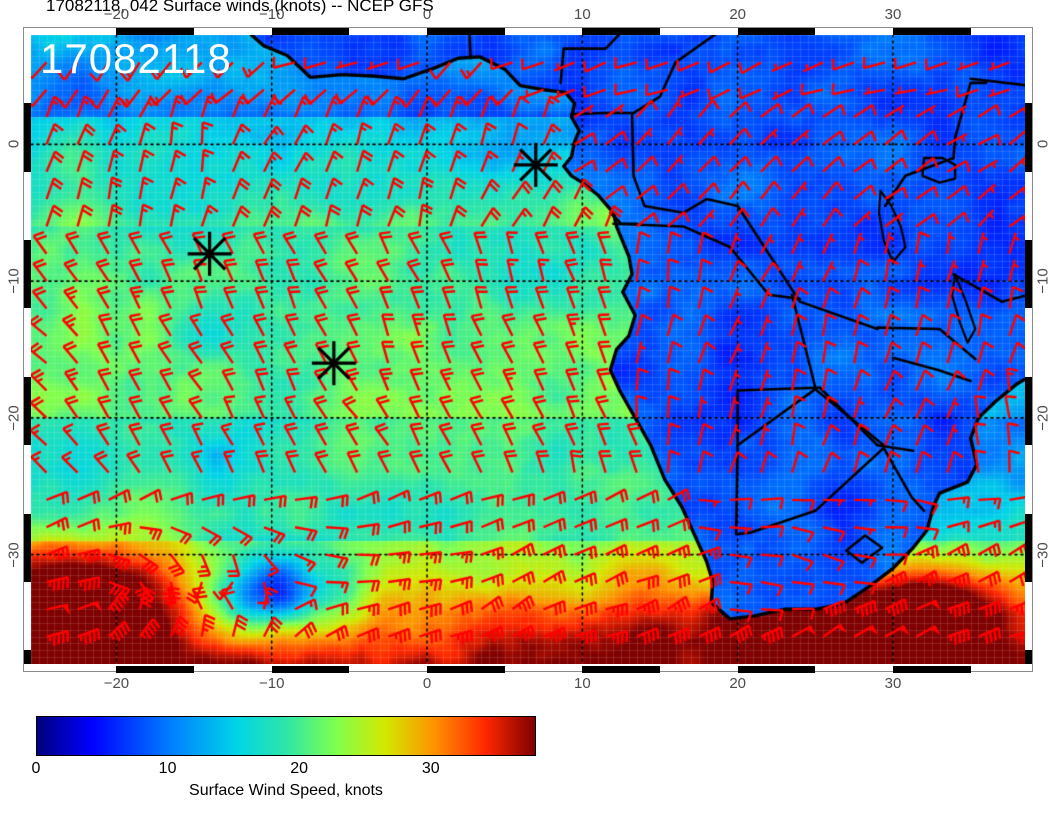  Describe the element at coordinates (136, 58) in the screenshot. I see `date-stamp-overlay: 17082118` at that location.